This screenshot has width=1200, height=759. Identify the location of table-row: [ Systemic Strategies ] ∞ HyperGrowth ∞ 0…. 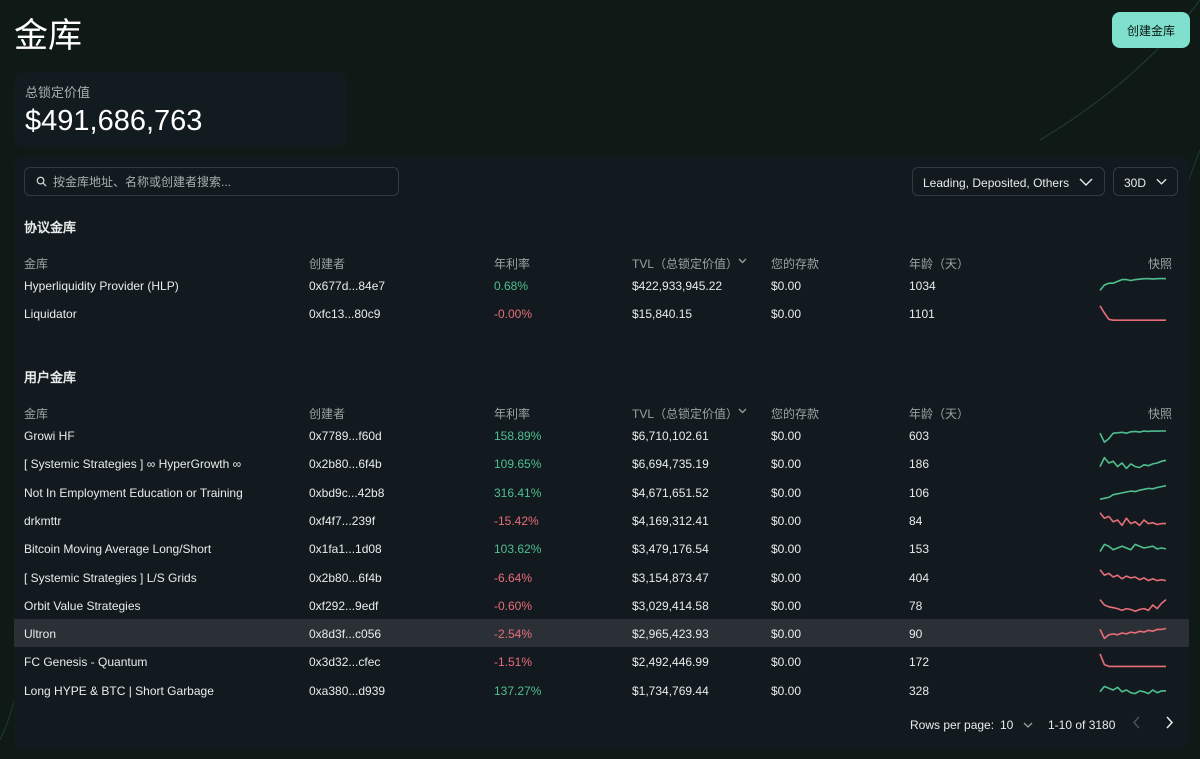
(601, 463).